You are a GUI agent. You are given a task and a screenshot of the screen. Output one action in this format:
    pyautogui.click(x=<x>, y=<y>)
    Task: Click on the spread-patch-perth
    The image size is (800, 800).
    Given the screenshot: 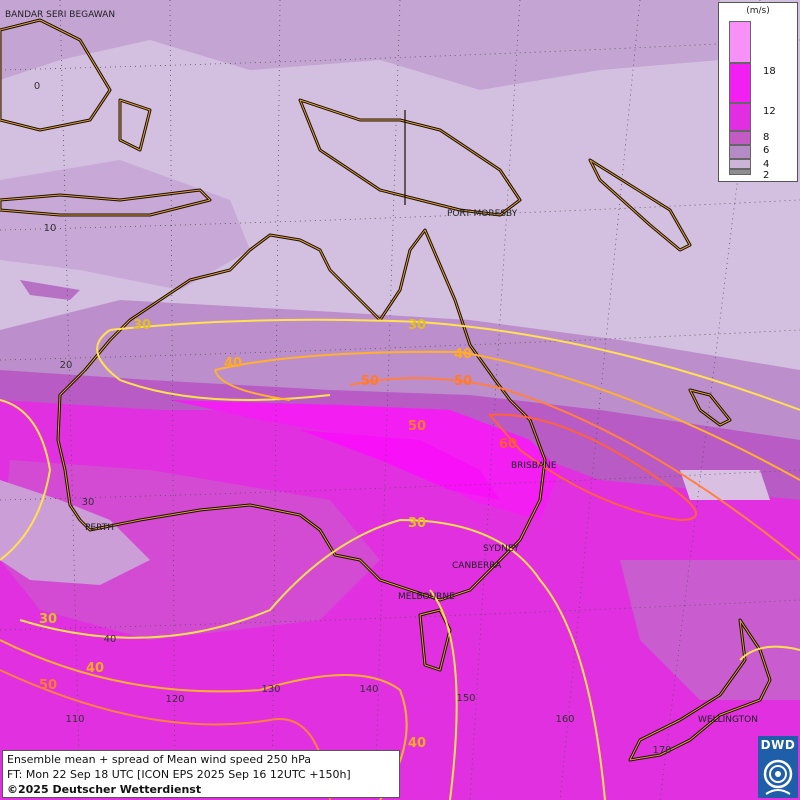 What is the action you would take?
    pyautogui.click(x=75, y=532)
    